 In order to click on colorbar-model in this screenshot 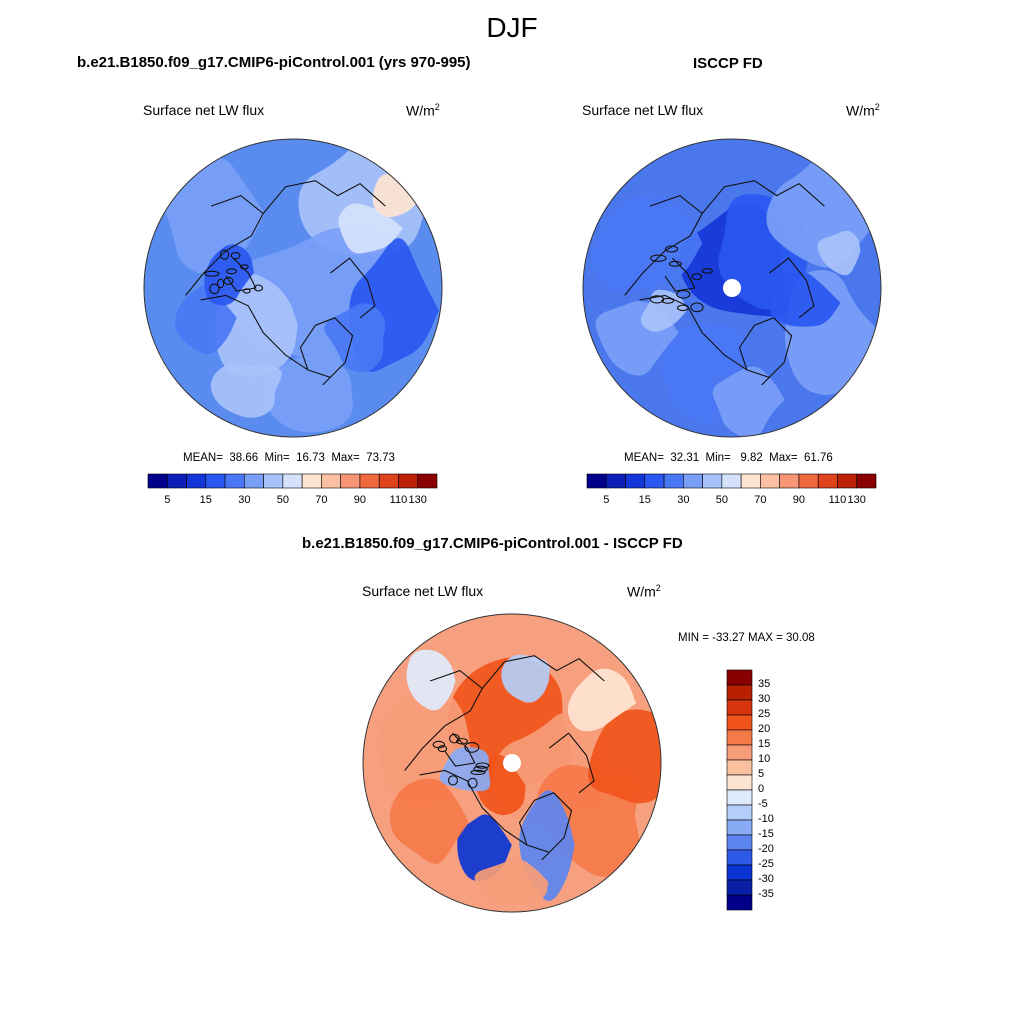, I will do `click(292, 481)`.